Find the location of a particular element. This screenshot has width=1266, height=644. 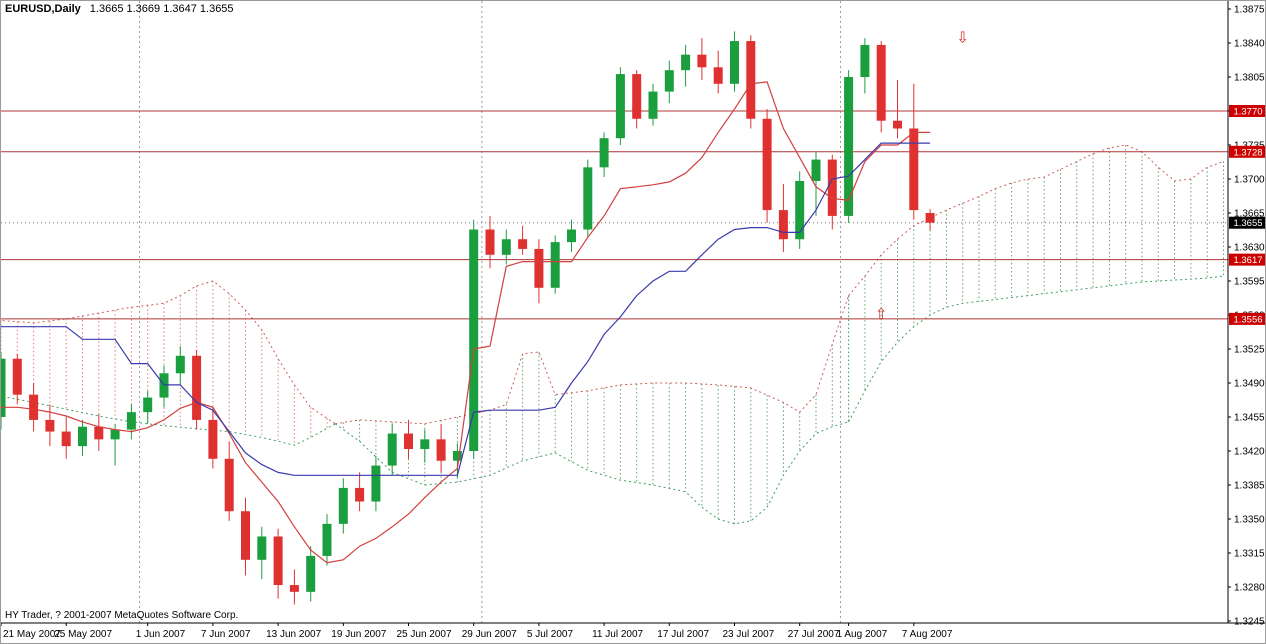

date-tick-label: 27 Jul 2007 is located at coordinates (814, 634).